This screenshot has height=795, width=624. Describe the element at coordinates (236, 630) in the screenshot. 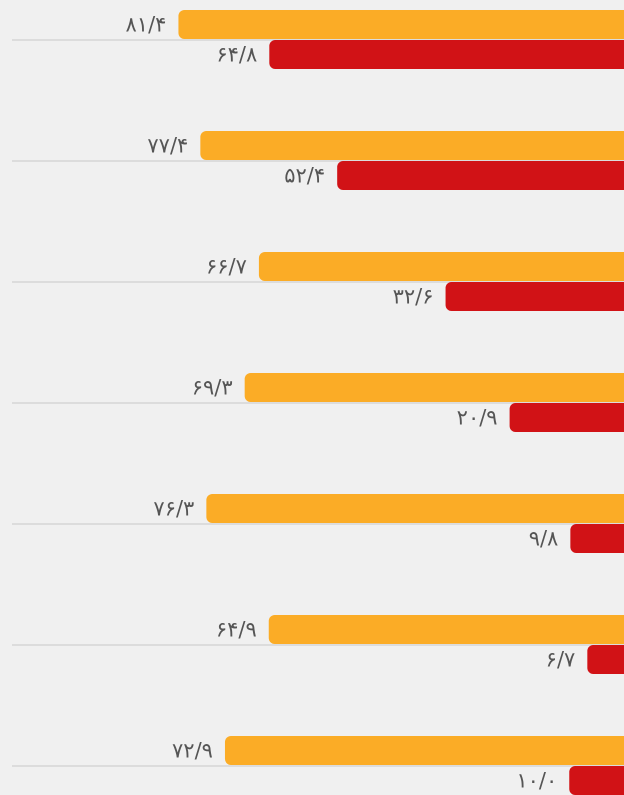

I see `value-label: ۶۴/۹` at that location.